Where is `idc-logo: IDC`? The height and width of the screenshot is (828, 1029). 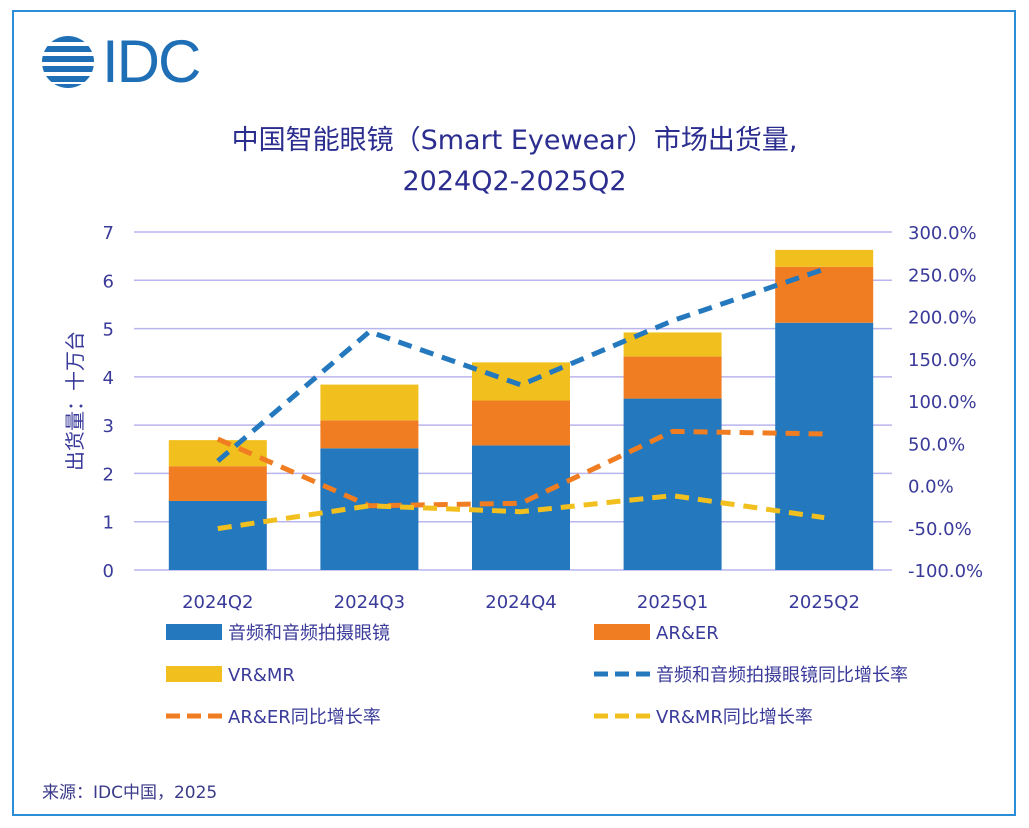 idc-logo: IDC is located at coordinates (120, 61).